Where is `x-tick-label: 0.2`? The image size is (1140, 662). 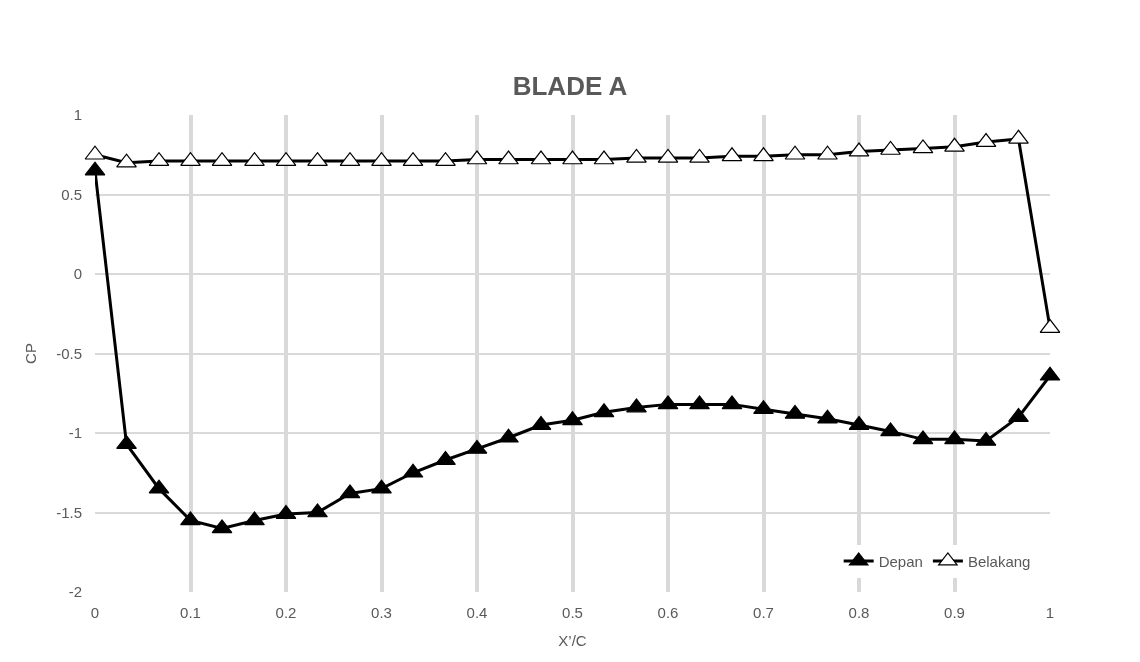
x-tick-label: 0.2 is located at coordinates (286, 612).